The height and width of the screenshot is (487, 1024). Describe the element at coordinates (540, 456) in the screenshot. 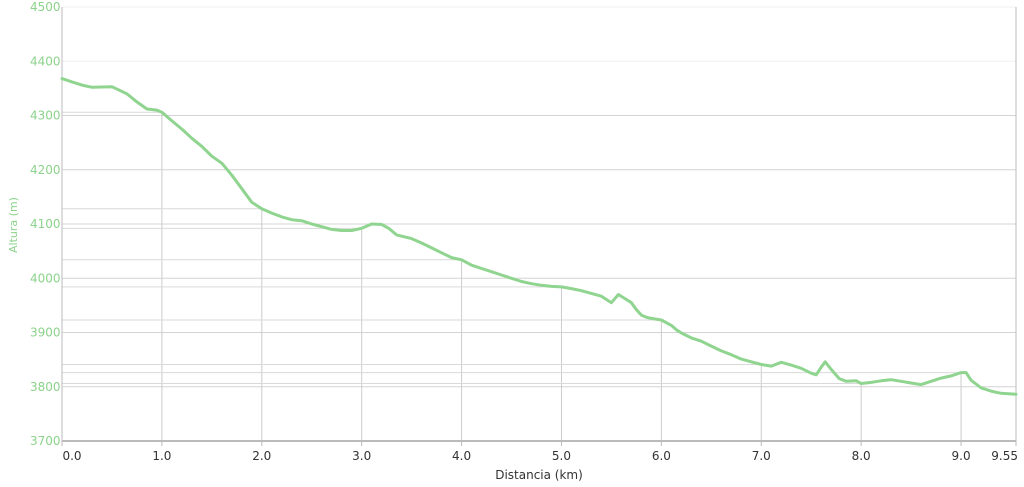

I see `x-tick-labels: 0.0 1.0 2.0 3.0 4.0 5.0 6.0 7.0 8.0 9.0 9.55` at that location.